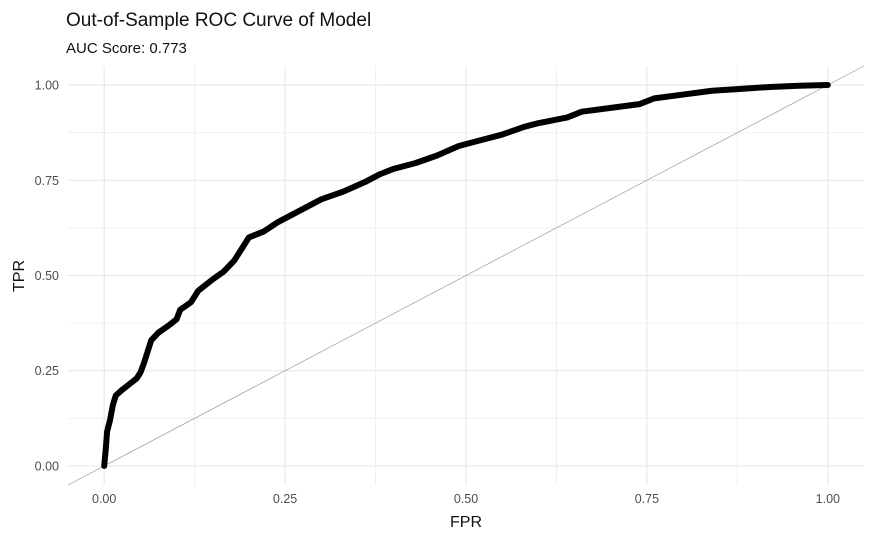 The image size is (875, 540). I want to click on x-tick-label: 0.00, so click(104, 499).